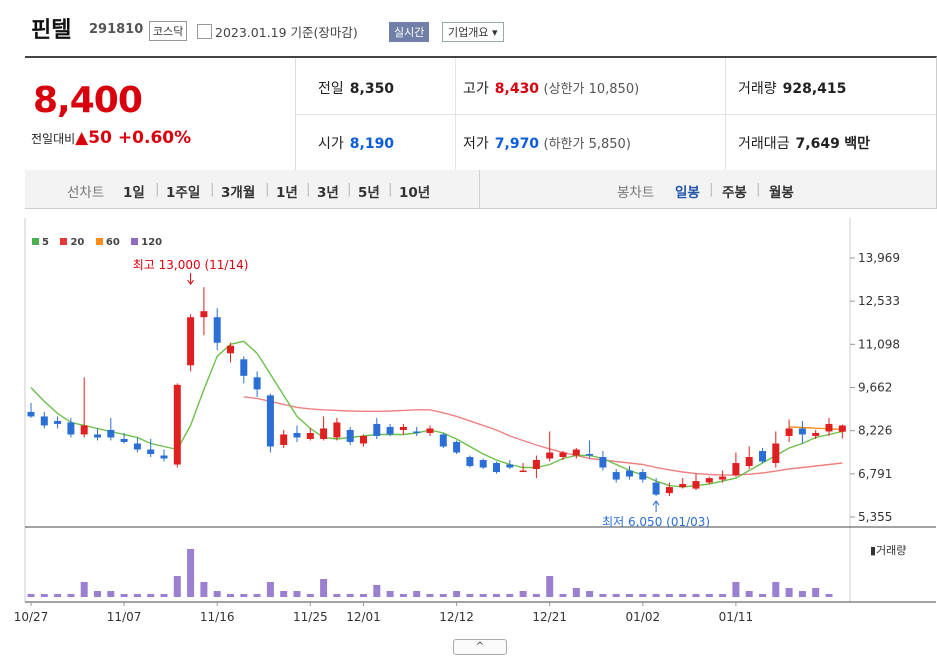 This screenshot has height=658, width=937. What do you see at coordinates (547, 144) in the screenshot?
I see `low-price: 저가 7,970 (하한가 5,850)` at bounding box center [547, 144].